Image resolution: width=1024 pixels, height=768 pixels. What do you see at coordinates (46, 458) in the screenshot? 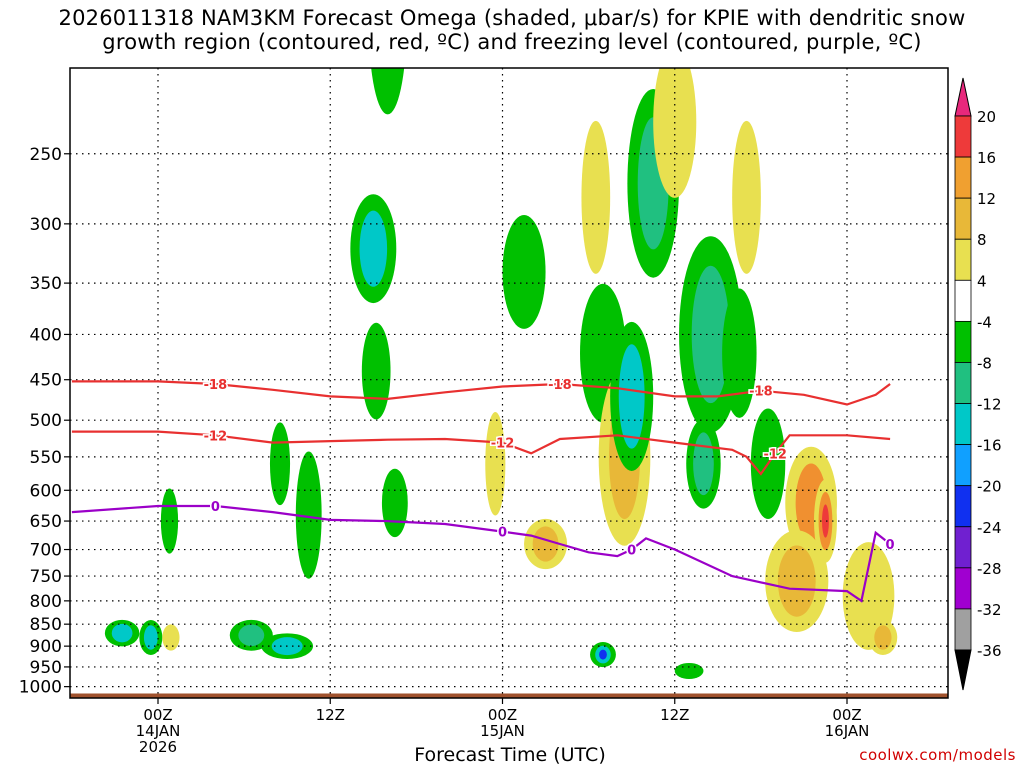
I see `y-tick-label: 550` at bounding box center [46, 458].